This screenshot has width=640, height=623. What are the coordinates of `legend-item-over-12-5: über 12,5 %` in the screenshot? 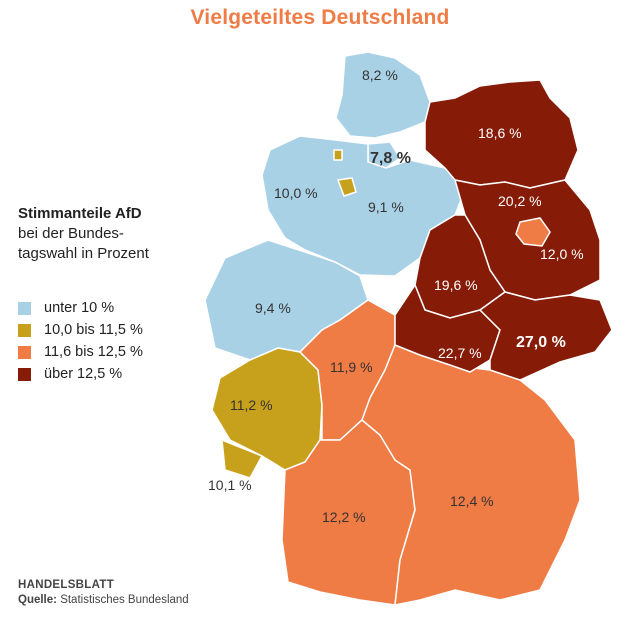 It's located at (80, 374).